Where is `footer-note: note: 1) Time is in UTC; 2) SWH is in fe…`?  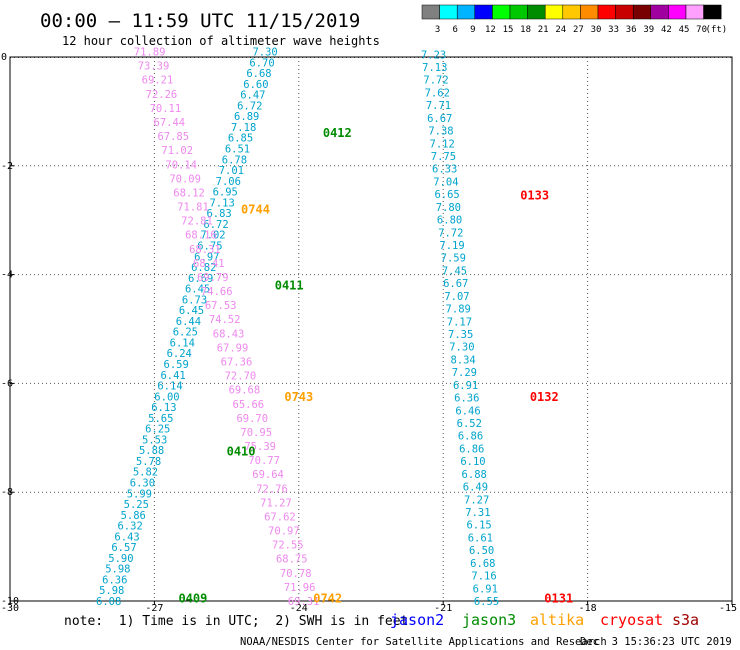
footer-note: note: 1) Time is in UTC; 2) SWH is in fe… is located at coordinates (236, 621).